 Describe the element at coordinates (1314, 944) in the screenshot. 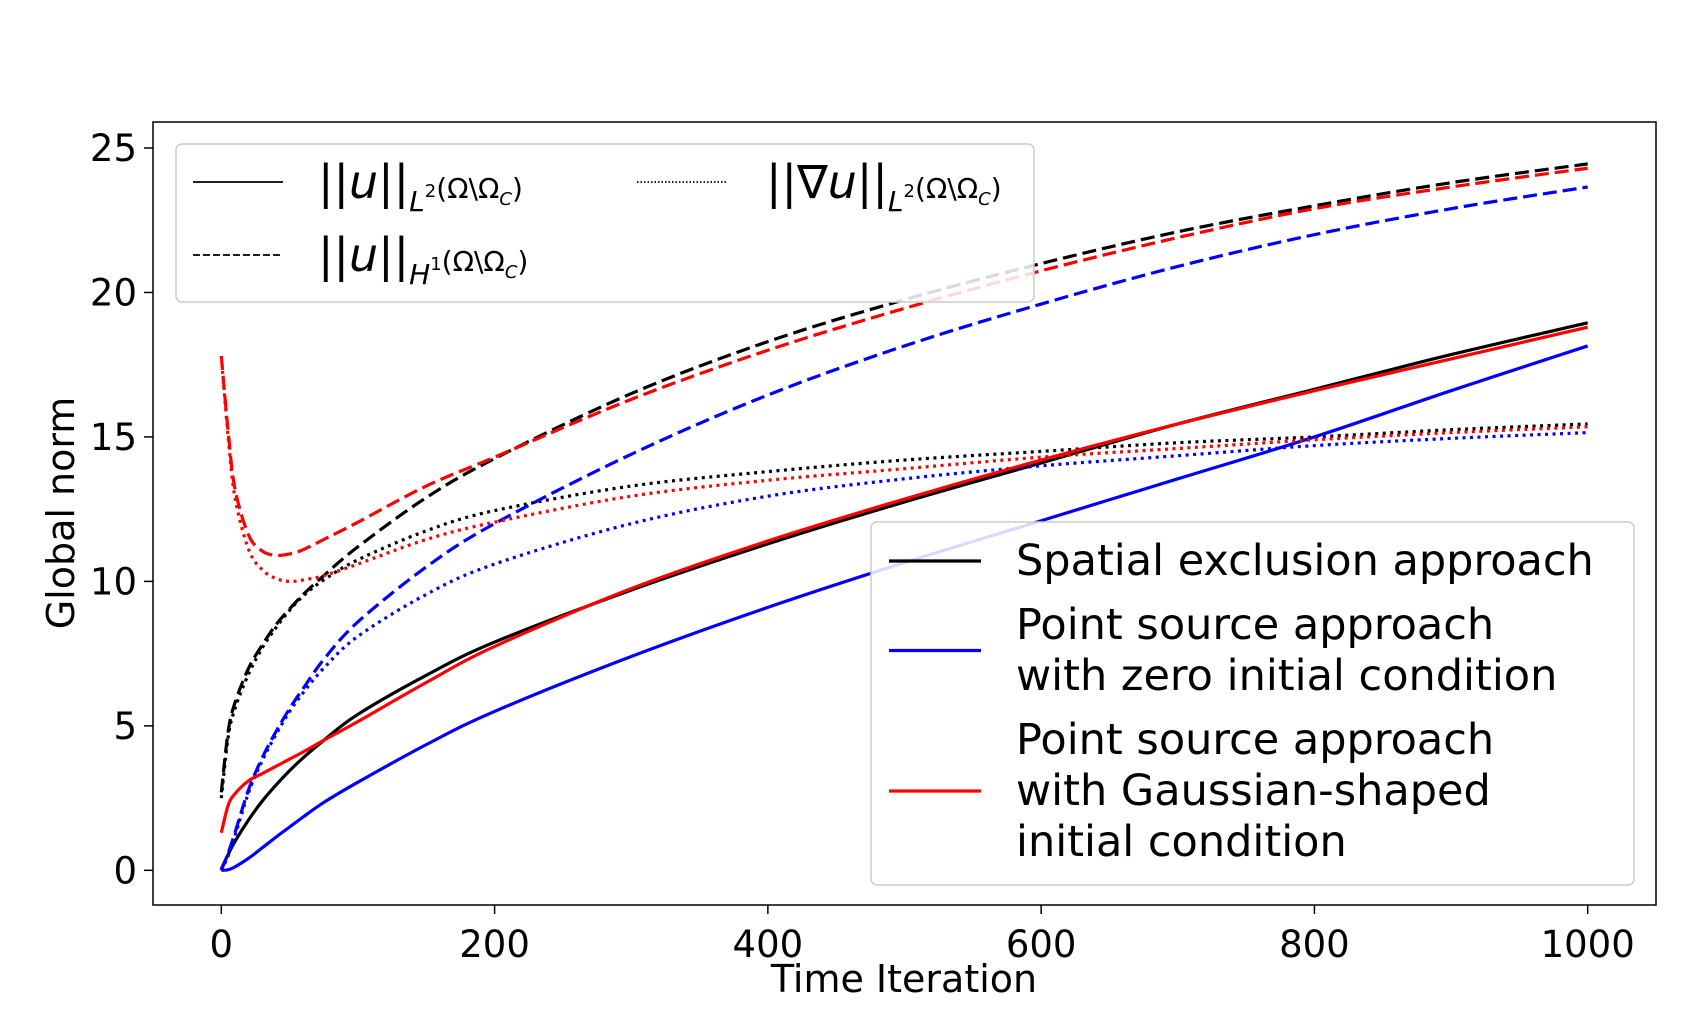

I see `x-tick-label: 800` at that location.